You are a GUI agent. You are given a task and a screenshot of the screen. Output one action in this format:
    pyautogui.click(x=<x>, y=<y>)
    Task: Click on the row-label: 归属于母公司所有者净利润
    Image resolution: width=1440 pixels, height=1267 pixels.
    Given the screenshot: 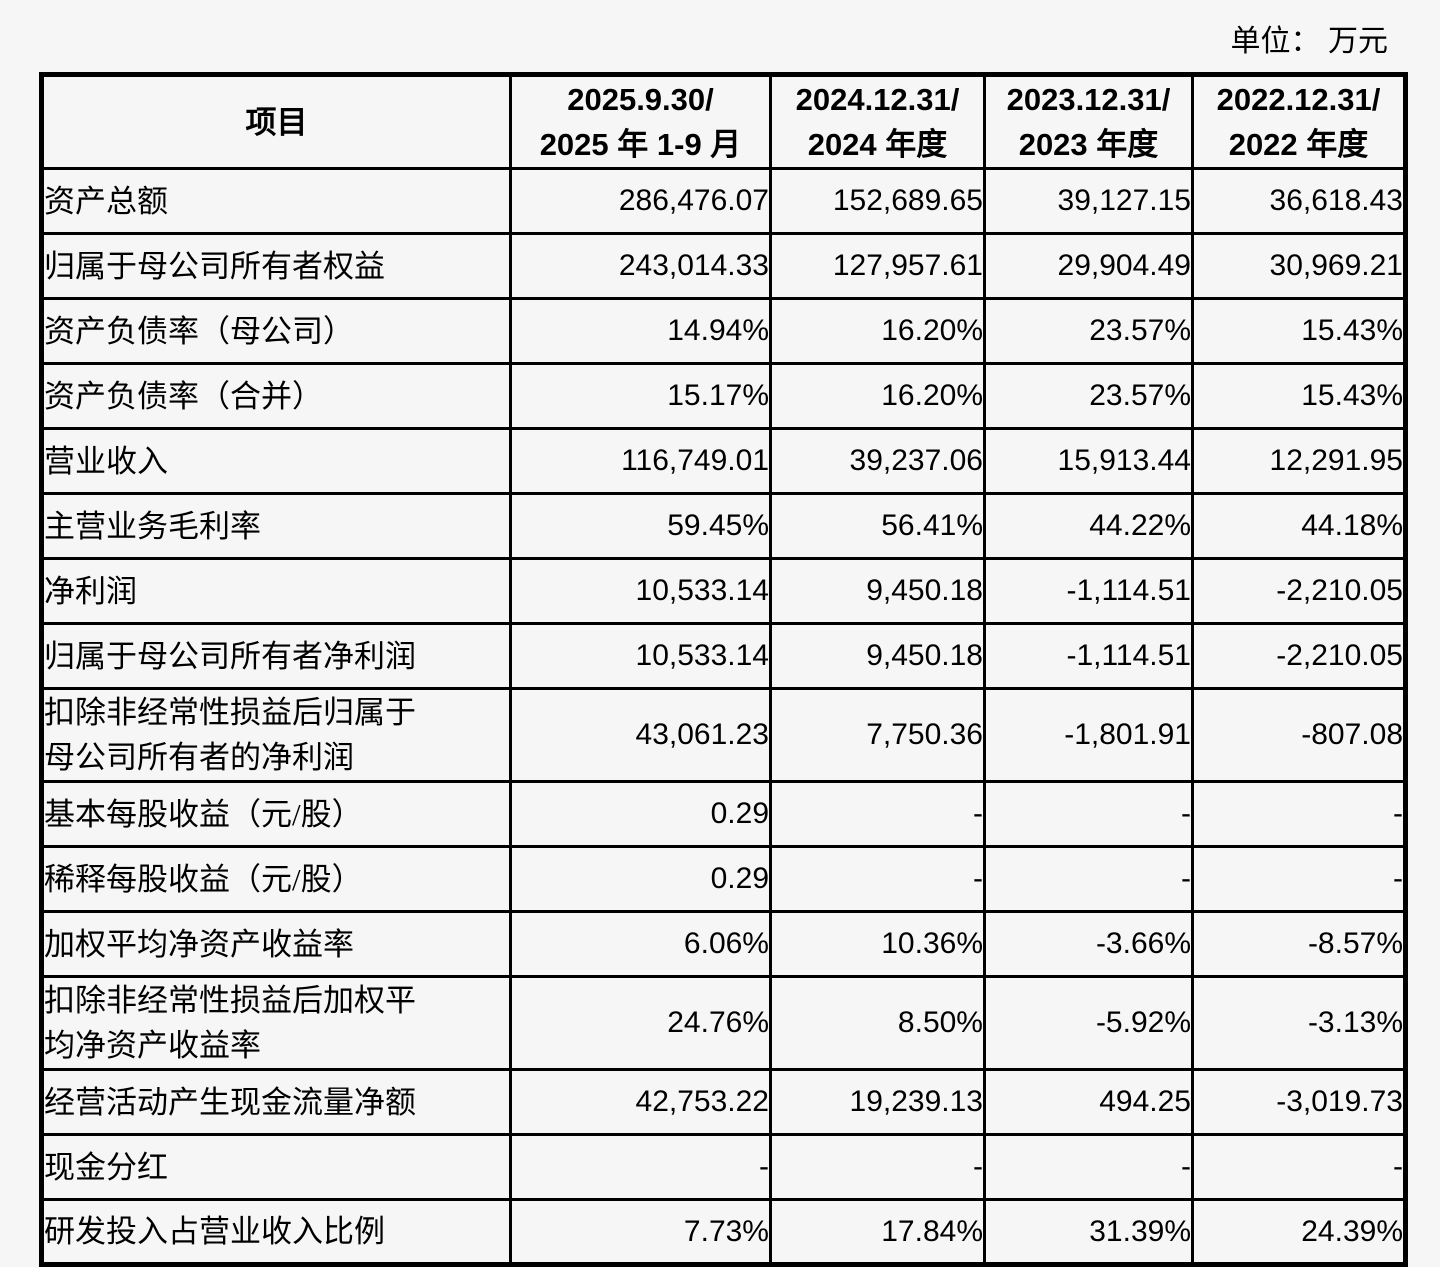 What is the action you would take?
    pyautogui.click(x=276, y=656)
    